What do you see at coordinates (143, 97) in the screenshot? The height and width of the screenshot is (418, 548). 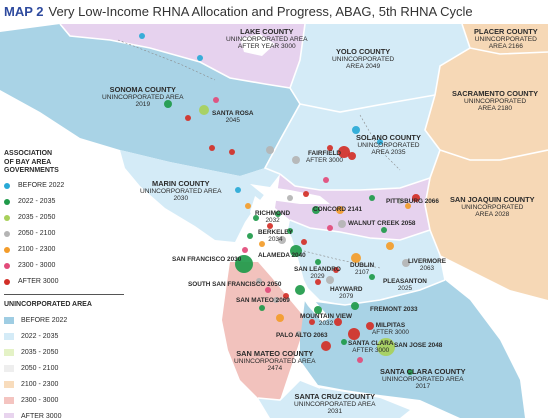 I see `county-label-sonoma: SONOMA COUNTY UNINCORPORATED AREA 2019` at bounding box center [143, 97].